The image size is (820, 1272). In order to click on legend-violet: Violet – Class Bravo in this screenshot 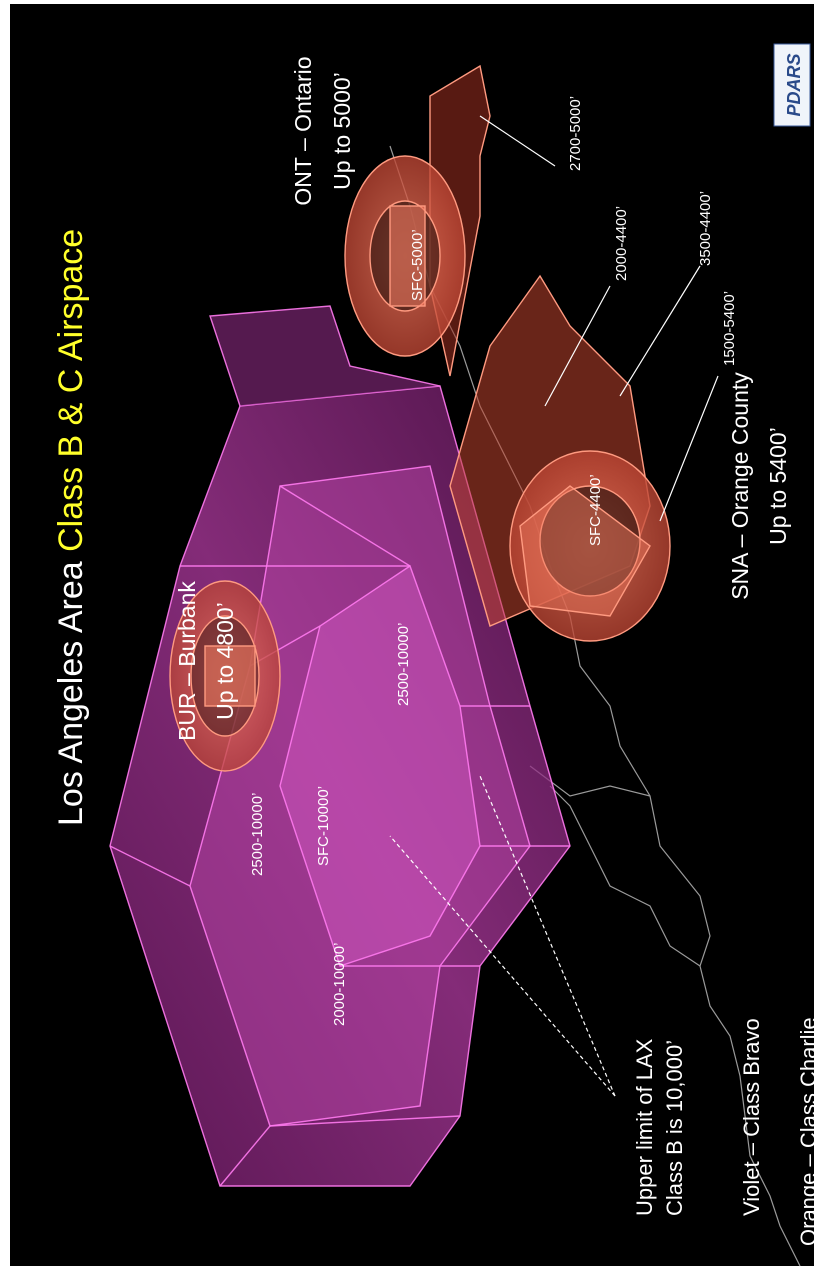, I will do `click(751, 1117)`.